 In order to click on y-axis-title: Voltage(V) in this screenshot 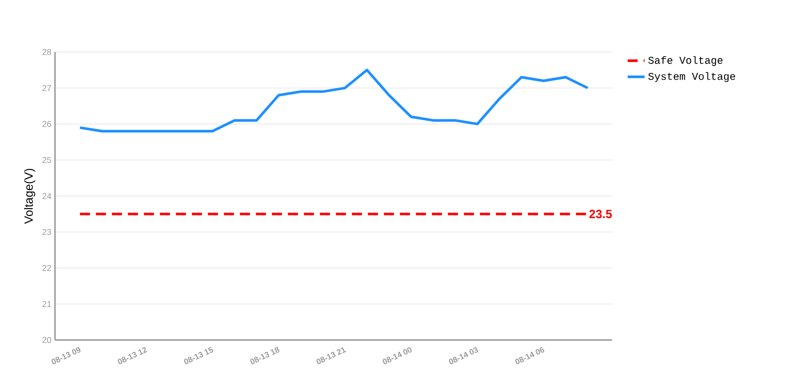, I will do `click(30, 196)`.